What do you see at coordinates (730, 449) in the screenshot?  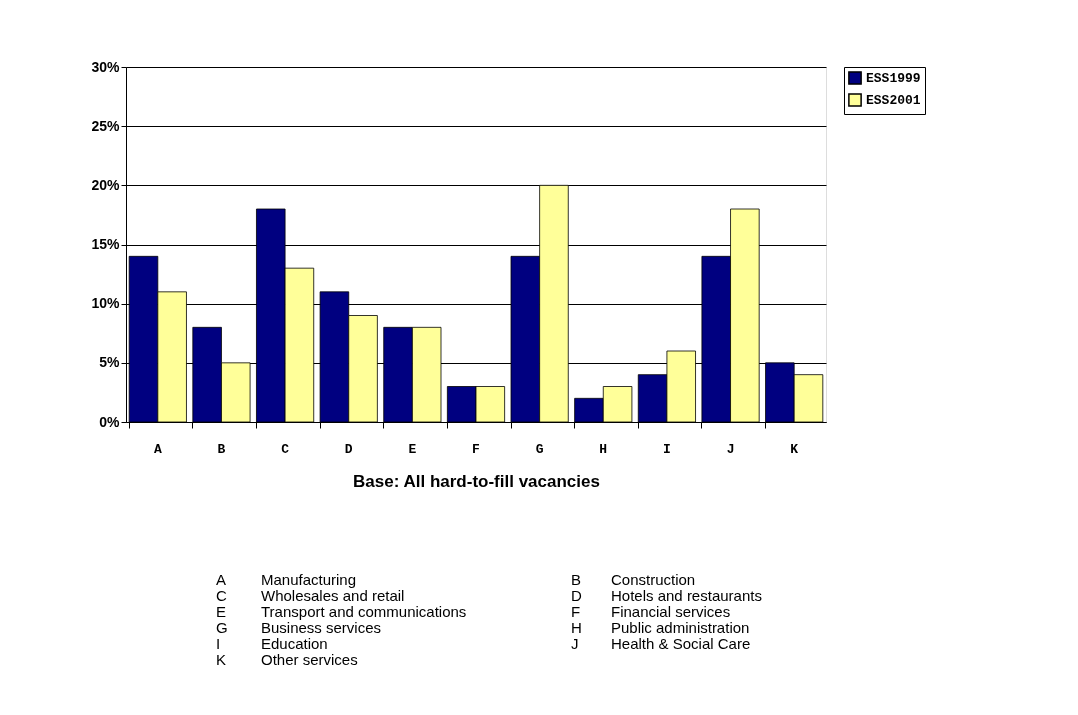 I see `x-tick-label: J` at bounding box center [730, 449].